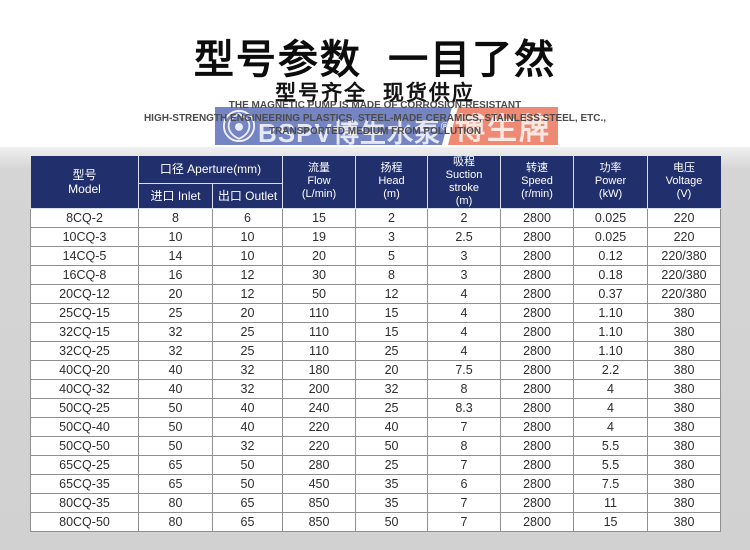 The image size is (750, 550). What do you see at coordinates (84, 369) in the screenshot?
I see `cell-model: 40CQ-20` at bounding box center [84, 369].